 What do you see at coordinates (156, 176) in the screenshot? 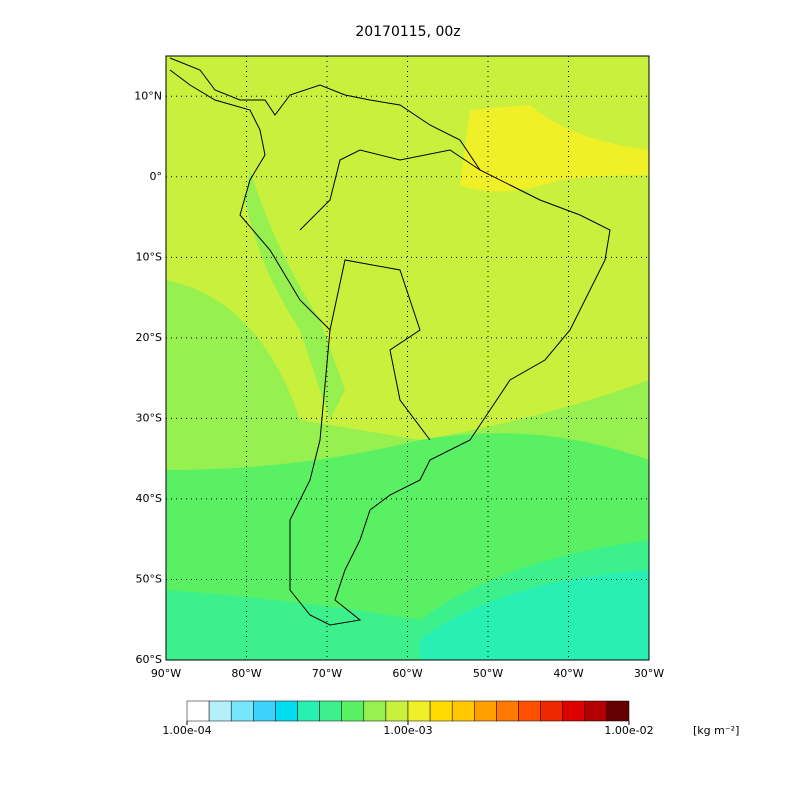
I see `lat-tick-label: 0°` at bounding box center [156, 176].